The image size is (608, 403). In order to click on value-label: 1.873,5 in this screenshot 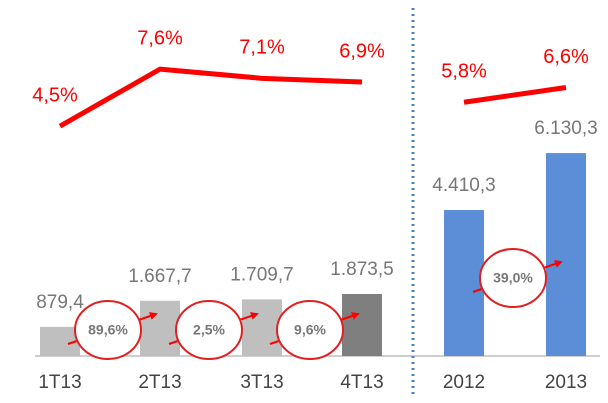, I will do `click(361, 269)`.